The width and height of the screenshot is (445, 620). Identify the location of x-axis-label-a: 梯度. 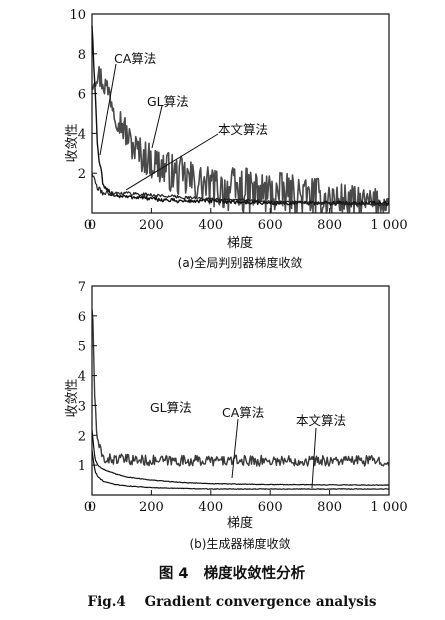
(240, 243).